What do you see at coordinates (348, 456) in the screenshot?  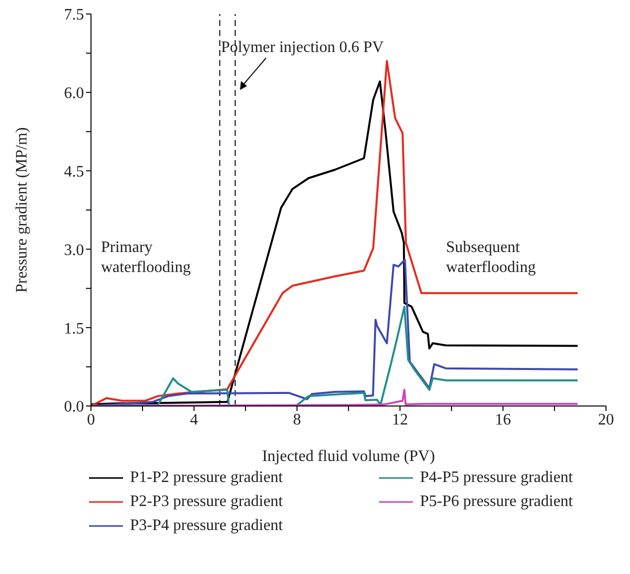 I see `x-axis-title: Injected fluid volume (PV)` at bounding box center [348, 456].